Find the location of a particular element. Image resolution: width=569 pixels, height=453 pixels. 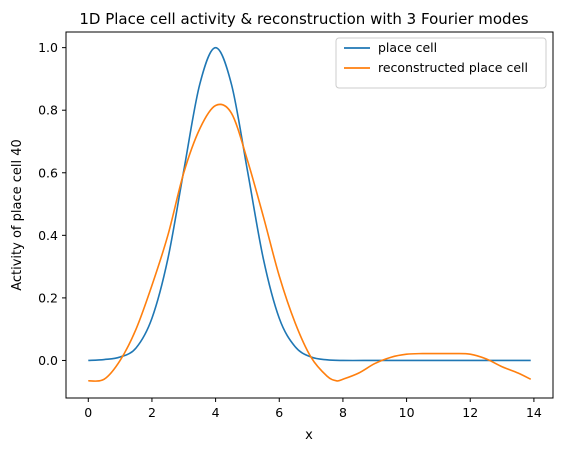

x-tick-label: 0 is located at coordinates (88, 412).